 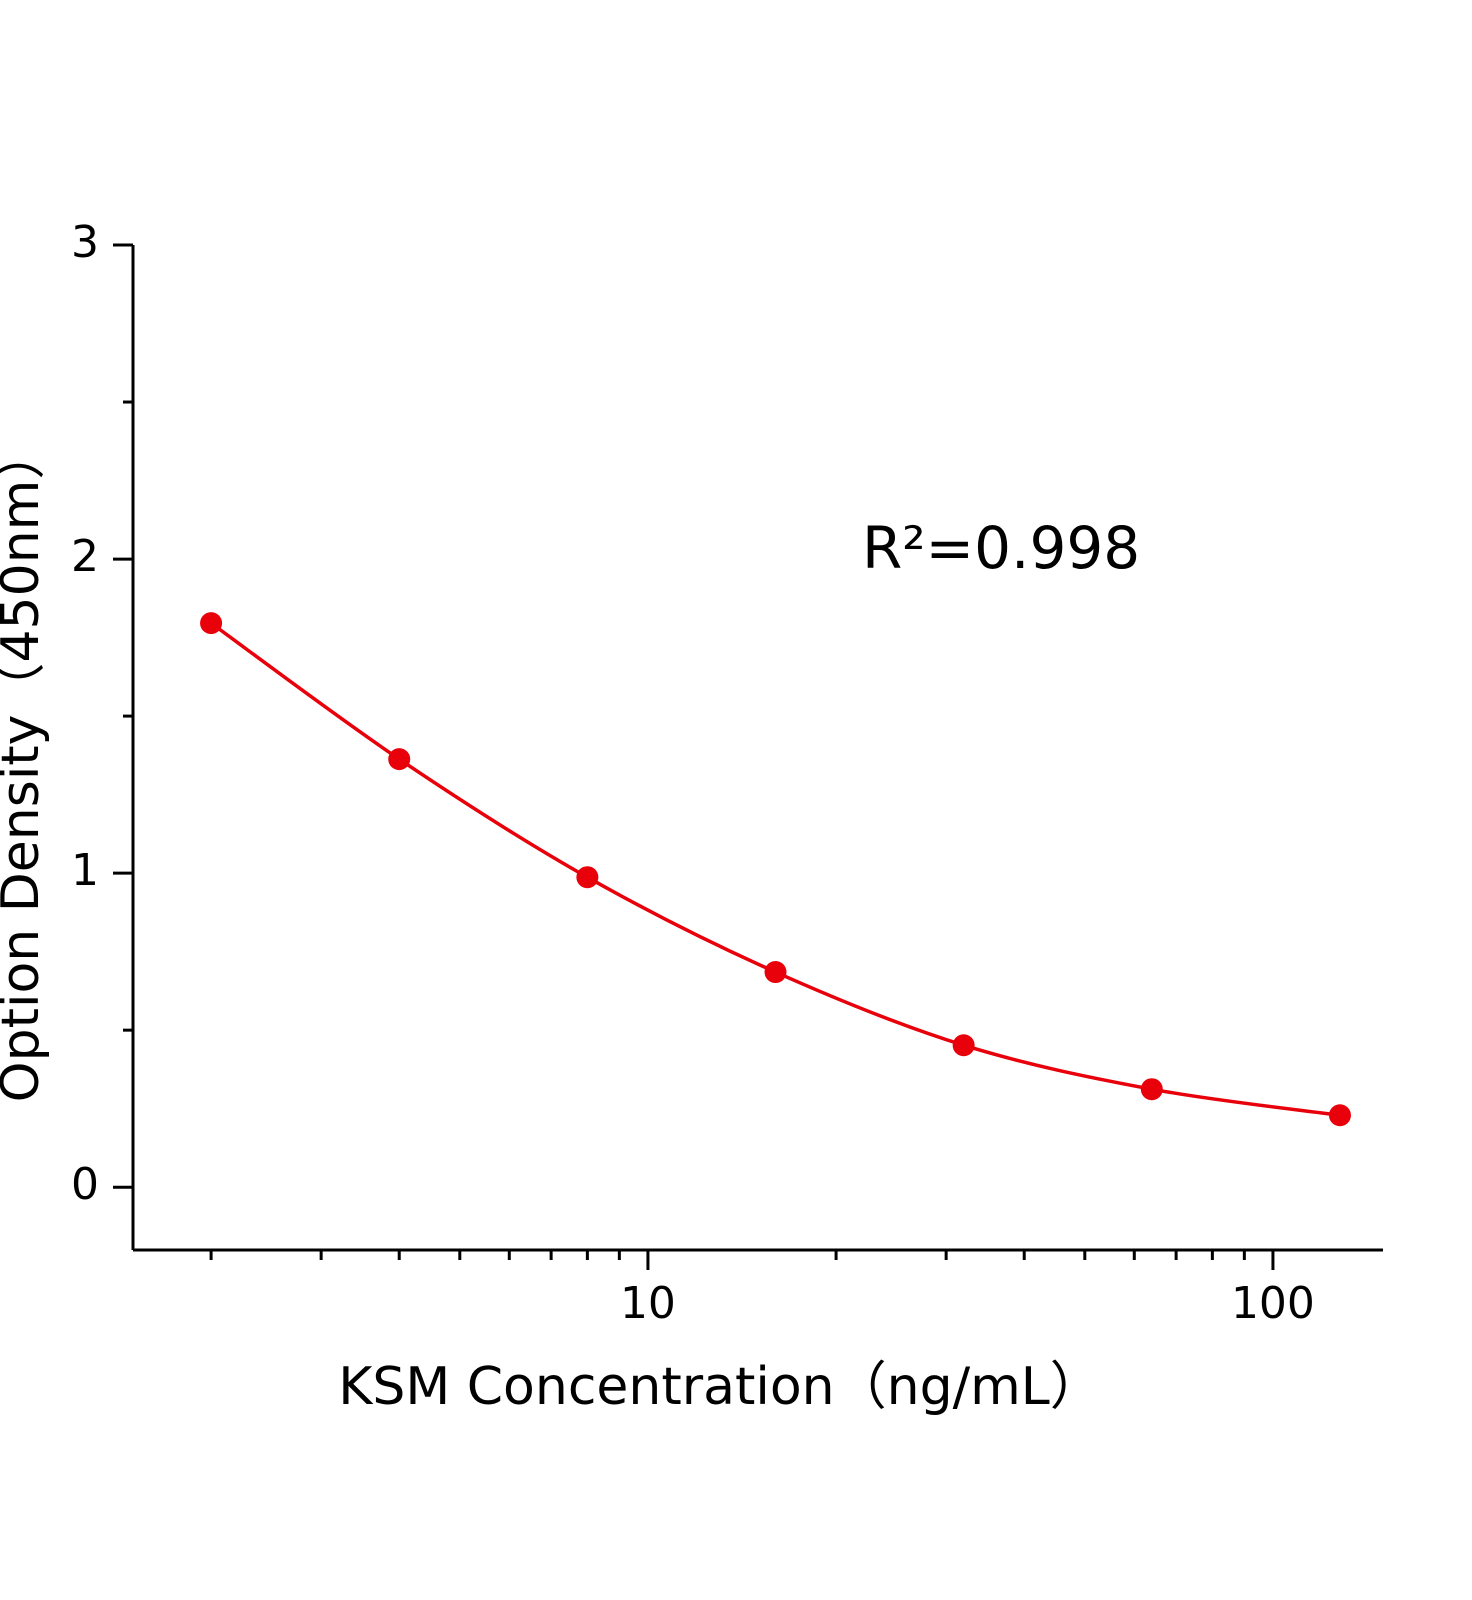 What do you see at coordinates (85, 1184) in the screenshot?
I see `y-tick-label: 0` at bounding box center [85, 1184].